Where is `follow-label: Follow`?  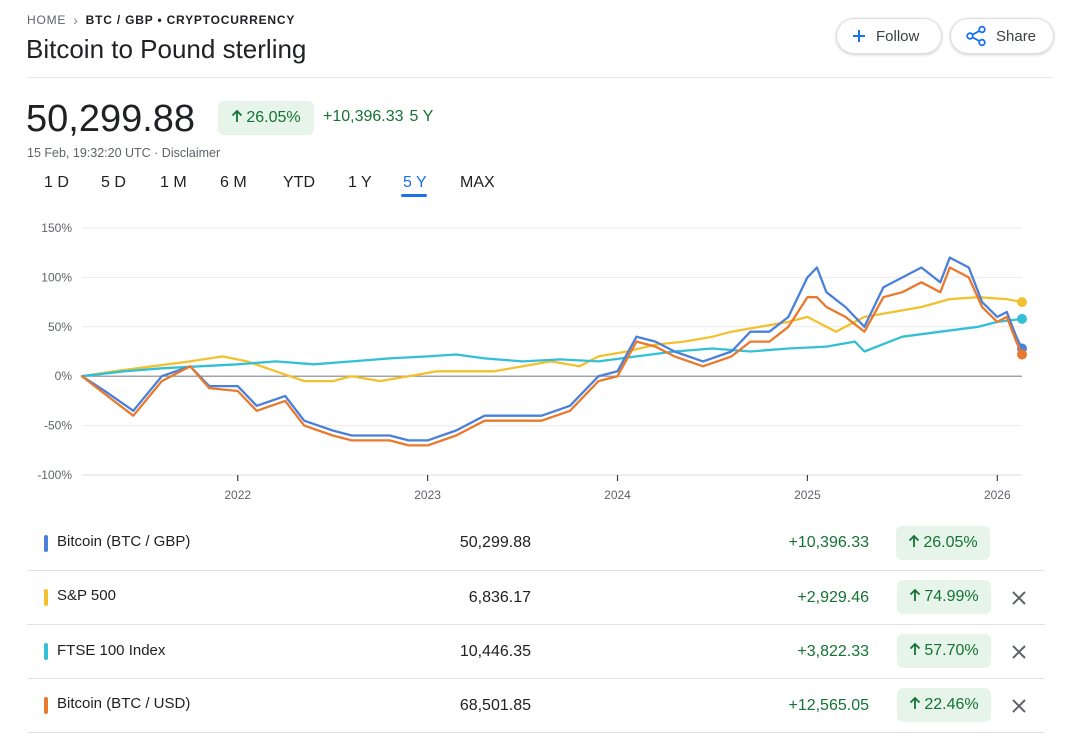
follow-label: Follow is located at coordinates (898, 36).